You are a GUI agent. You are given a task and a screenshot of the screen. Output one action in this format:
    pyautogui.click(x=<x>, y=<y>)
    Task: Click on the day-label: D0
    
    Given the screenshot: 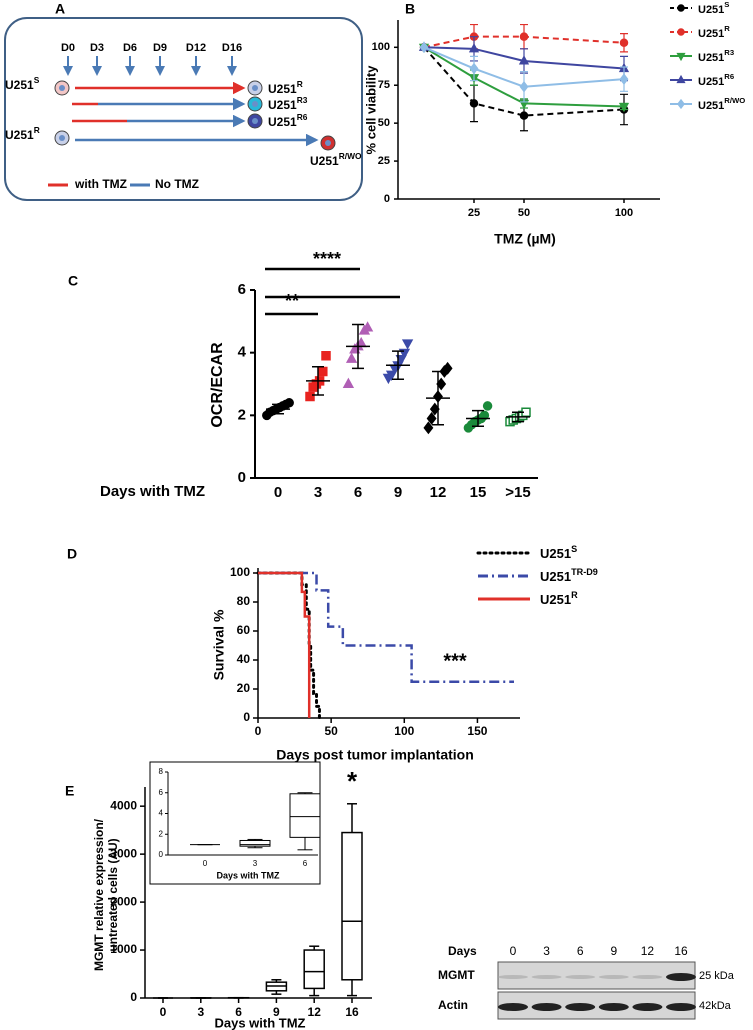 What is the action you would take?
    pyautogui.click(x=68, y=48)
    